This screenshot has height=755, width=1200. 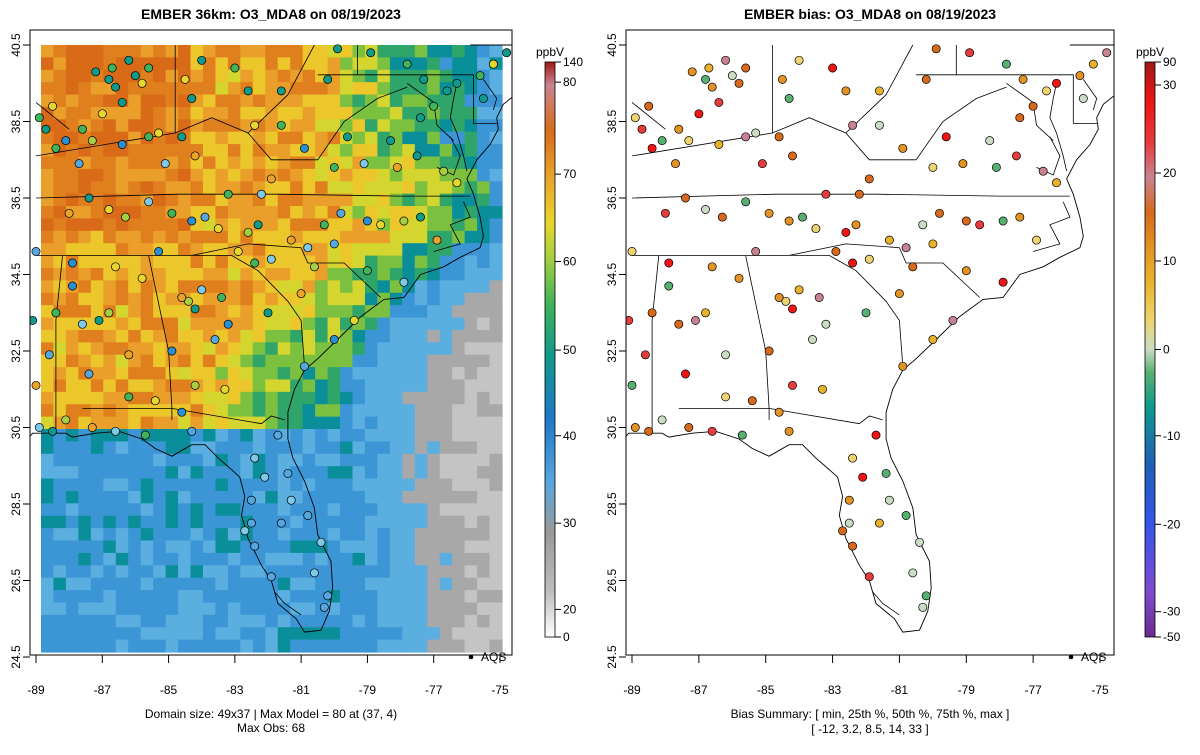 What do you see at coordinates (1166, 350) in the screenshot?
I see `colorbar-tick-label: 0` at bounding box center [1166, 350].